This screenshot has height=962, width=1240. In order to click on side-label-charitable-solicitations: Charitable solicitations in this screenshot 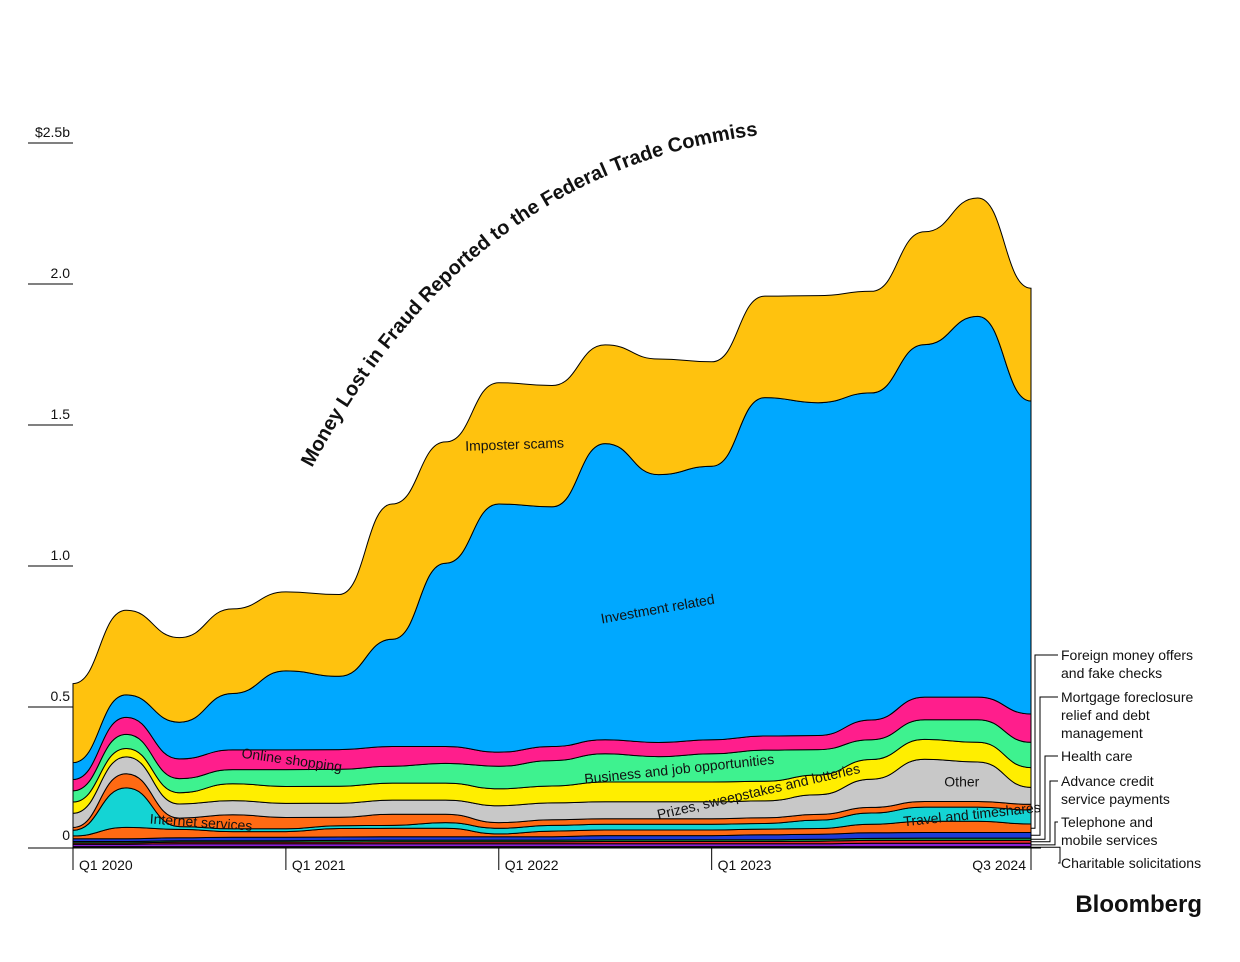, I will do `click(1131, 863)`.